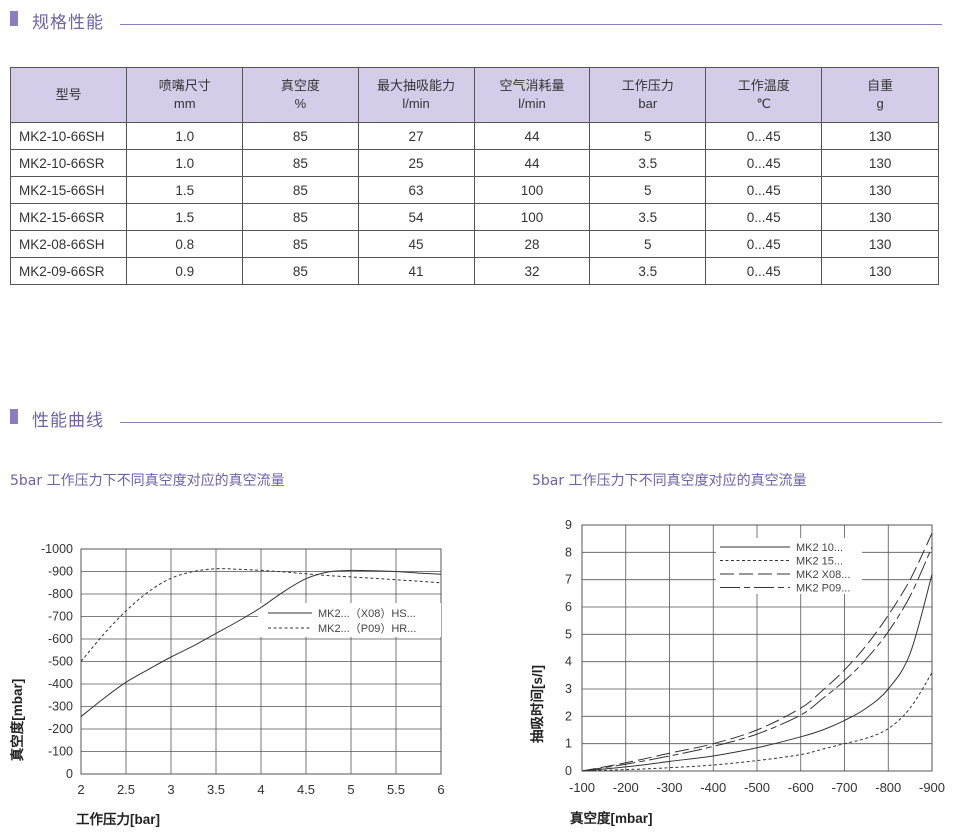 The width and height of the screenshot is (954, 839). Describe the element at coordinates (626, 787) in the screenshot. I see `x-tick-label: -200` at that location.